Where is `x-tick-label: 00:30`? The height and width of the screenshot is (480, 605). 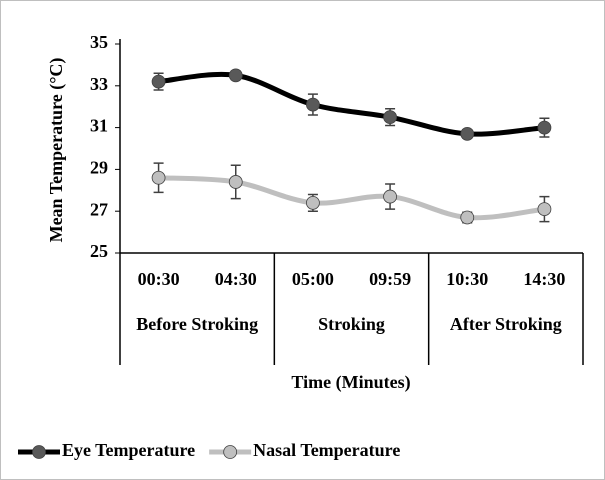 x-tick-label: 00:30 is located at coordinates (159, 279).